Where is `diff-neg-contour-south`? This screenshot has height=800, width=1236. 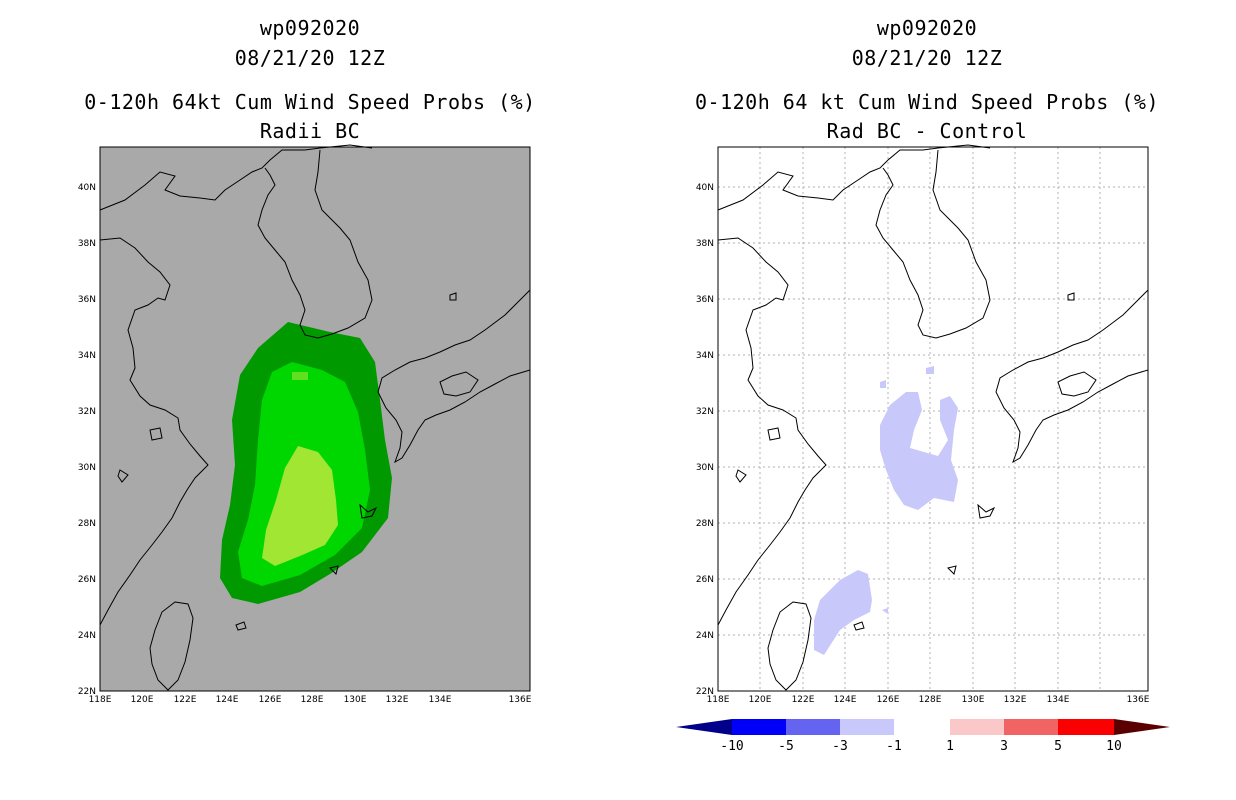
diff-neg-contour-south is located at coordinates (843, 612).